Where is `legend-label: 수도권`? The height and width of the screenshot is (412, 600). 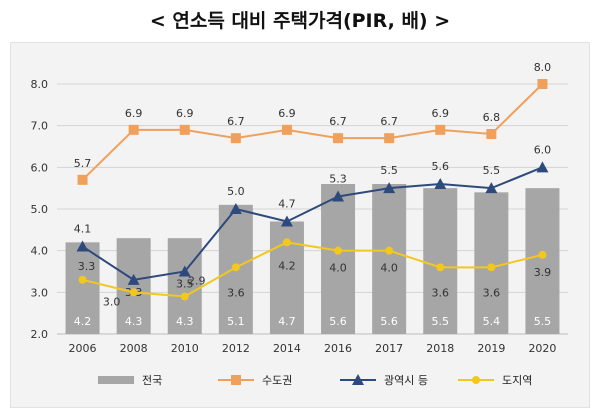 legend-label: 수도권 is located at coordinates (277, 380).